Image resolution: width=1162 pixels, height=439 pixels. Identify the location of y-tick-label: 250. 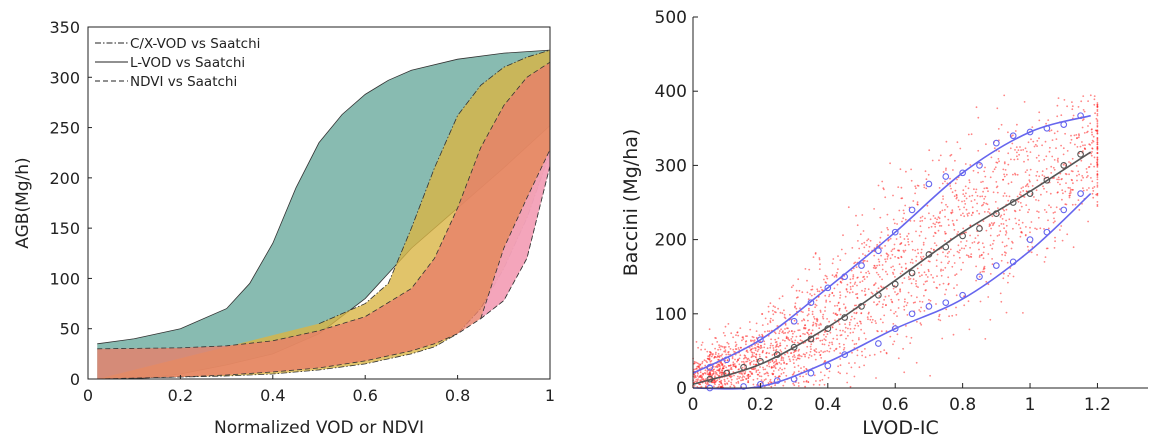
(64, 128).